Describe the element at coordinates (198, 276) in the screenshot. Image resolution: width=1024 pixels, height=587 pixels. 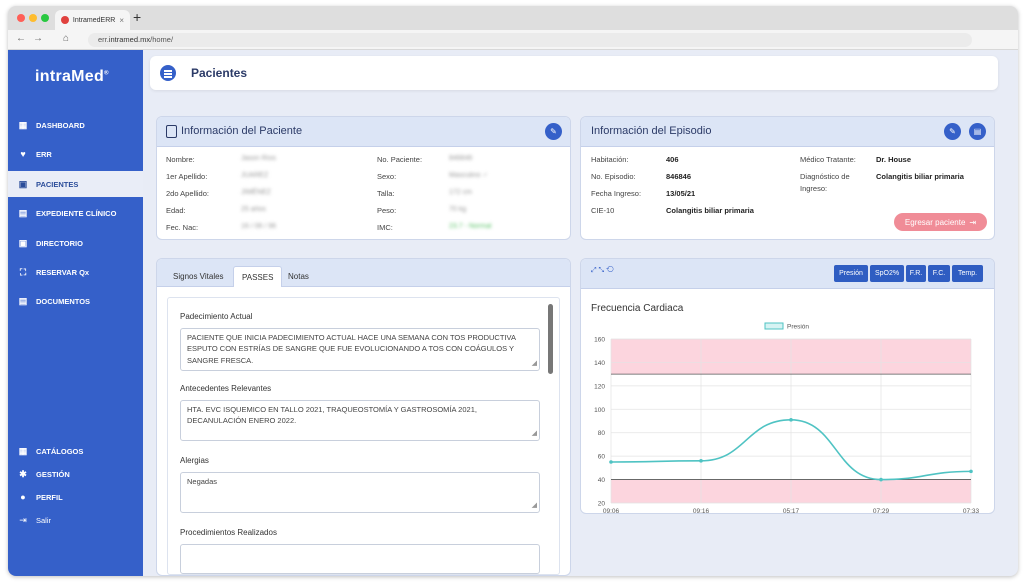
I see `tab-signos-vitales: Signos Vitales` at that location.